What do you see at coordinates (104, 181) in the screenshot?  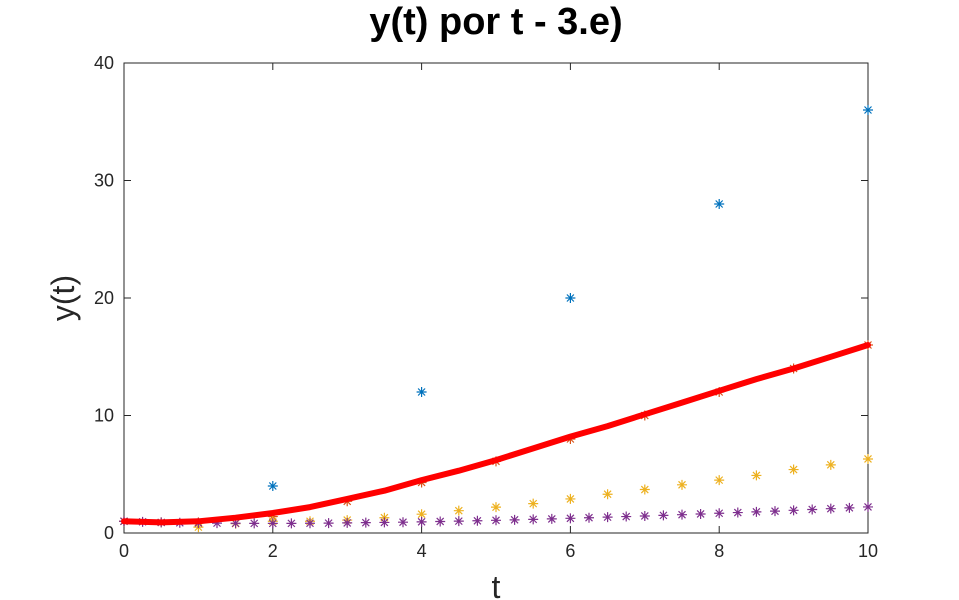 I see `y-tick-label: 30` at bounding box center [104, 181].